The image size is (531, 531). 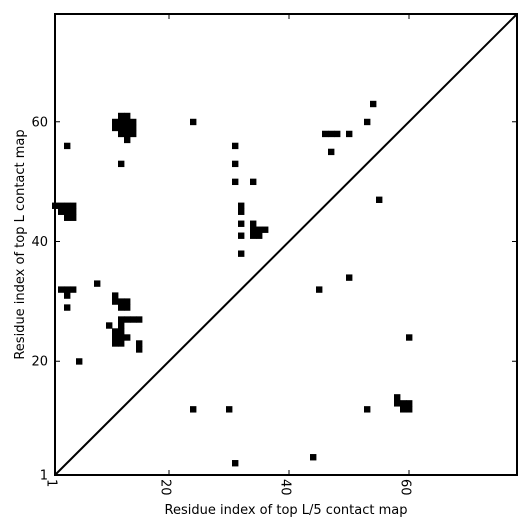 I want to click on x-tick-label: 1, so click(x=51, y=483).